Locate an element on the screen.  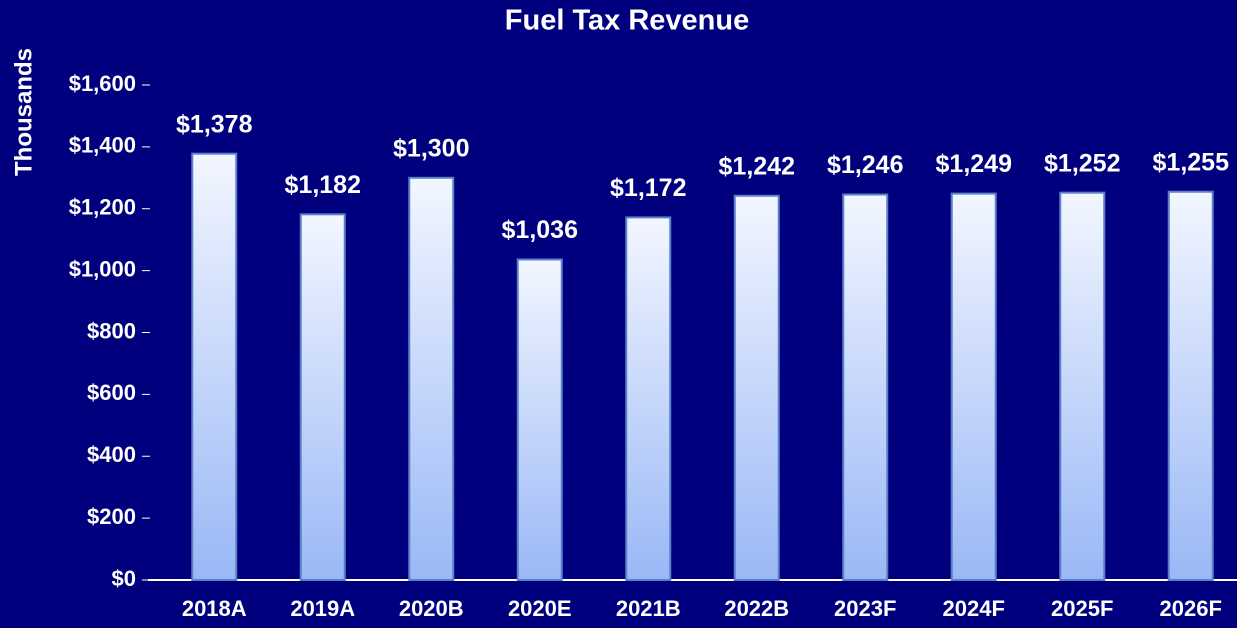
value-label: $1,182 is located at coordinates (323, 185).